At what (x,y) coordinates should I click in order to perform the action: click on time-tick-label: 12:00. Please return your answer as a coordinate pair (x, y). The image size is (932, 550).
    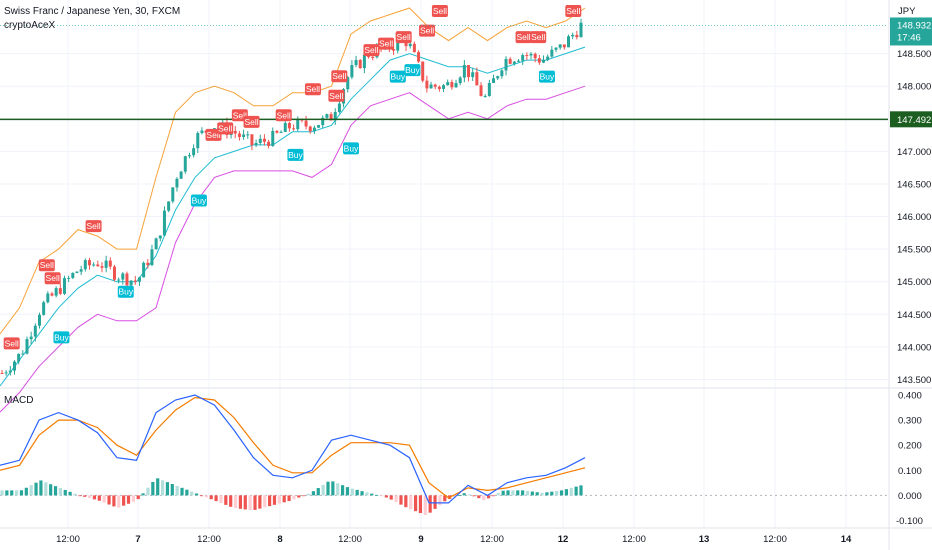
    Looking at the image, I should click on (350, 539).